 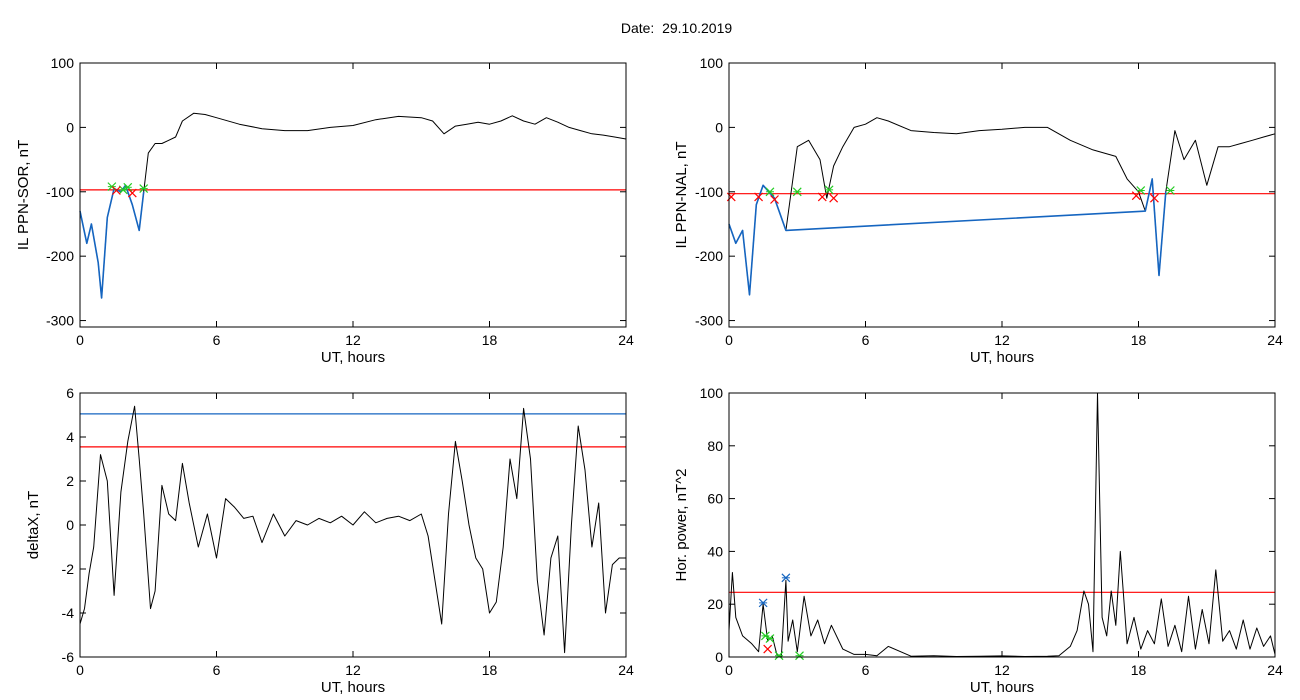 I want to click on y-tick-label: 40, so click(x=715, y=551).